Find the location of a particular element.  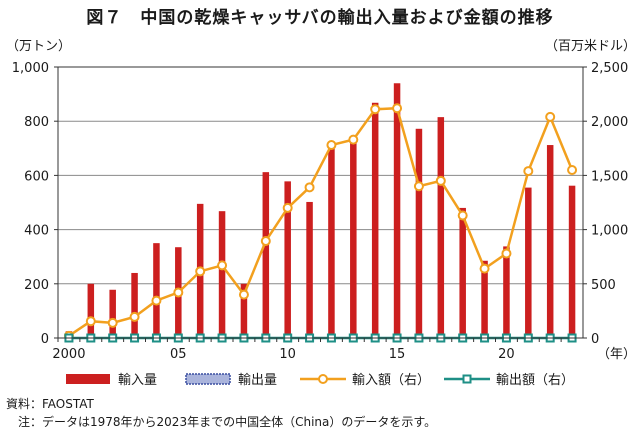

right-tick-label: 2,000 is located at coordinates (609, 122).